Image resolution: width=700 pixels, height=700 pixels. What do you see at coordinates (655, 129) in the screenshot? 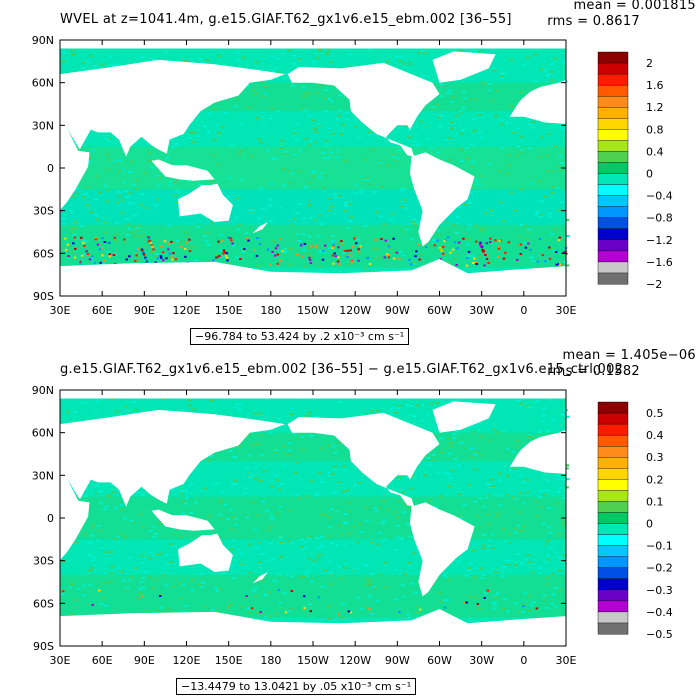
I see `colorbar-label: 0.8` at bounding box center [655, 129].